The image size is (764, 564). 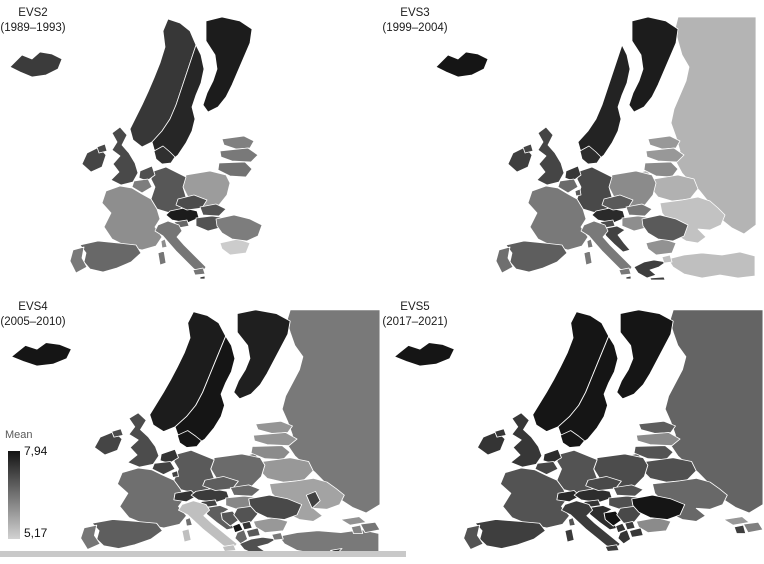 I want to click on country-gr-part, so click(x=657, y=278).